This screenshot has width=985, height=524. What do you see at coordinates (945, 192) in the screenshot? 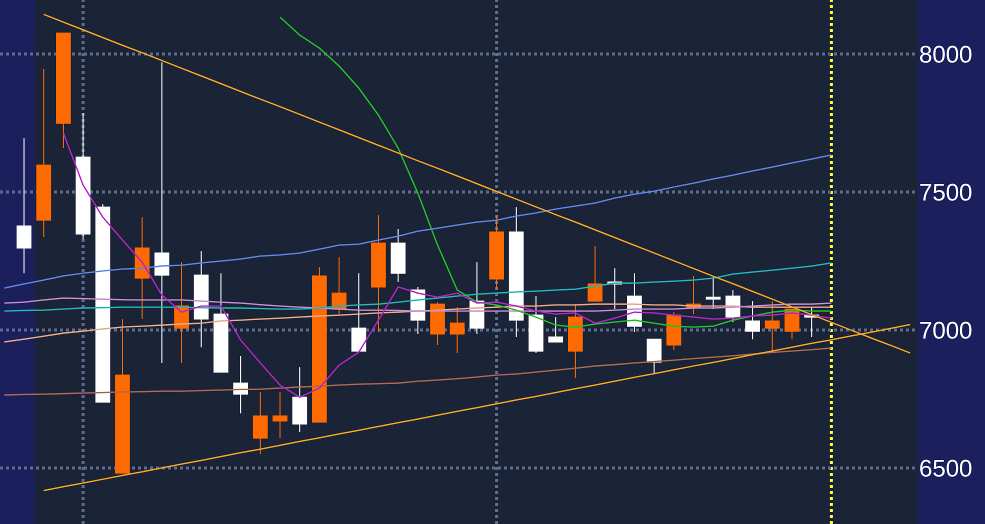
I see `y-tick-label: 7500` at bounding box center [945, 192].